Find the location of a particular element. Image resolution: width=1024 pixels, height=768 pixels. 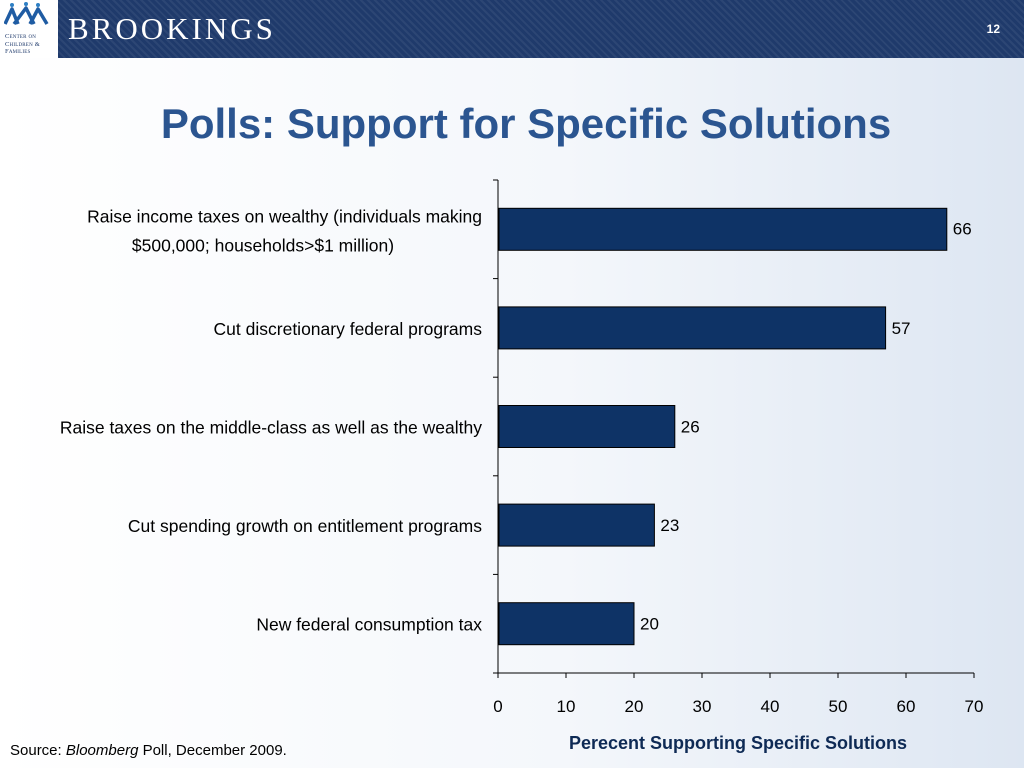

bar-value-label: 23 is located at coordinates (669, 525).